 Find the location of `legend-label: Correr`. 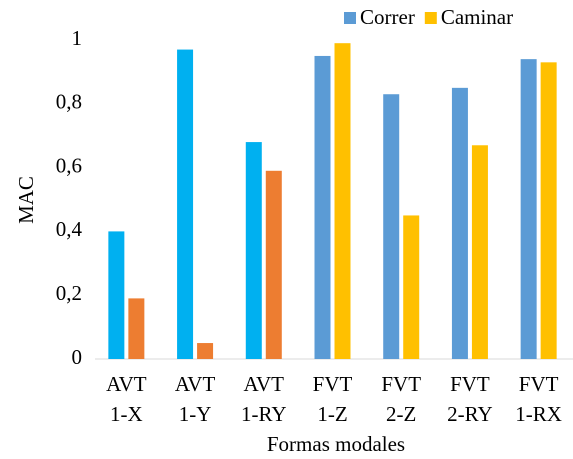

legend-label: Correr is located at coordinates (387, 17).